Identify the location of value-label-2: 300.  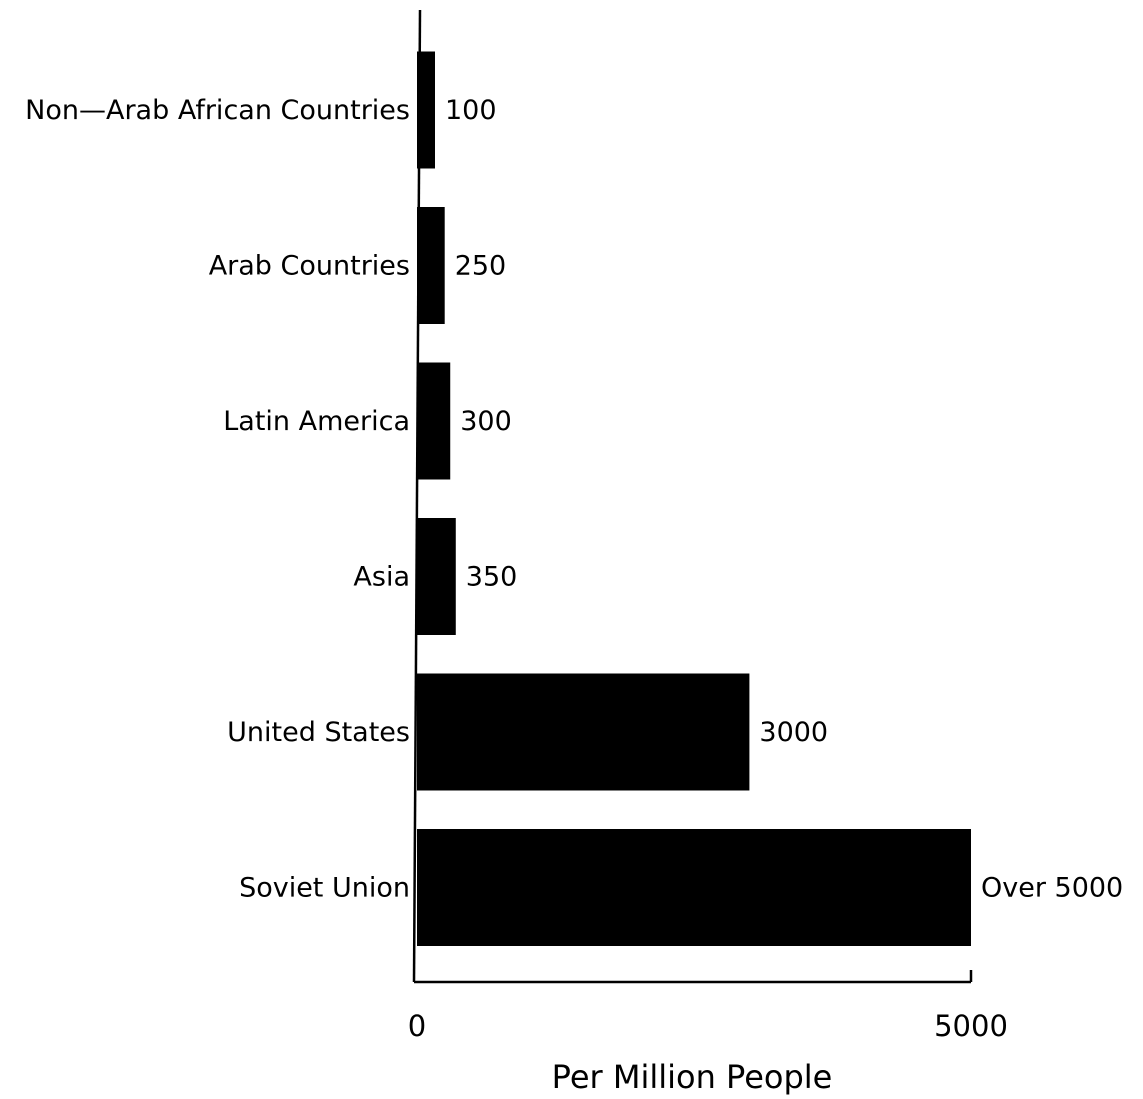
(486, 421).